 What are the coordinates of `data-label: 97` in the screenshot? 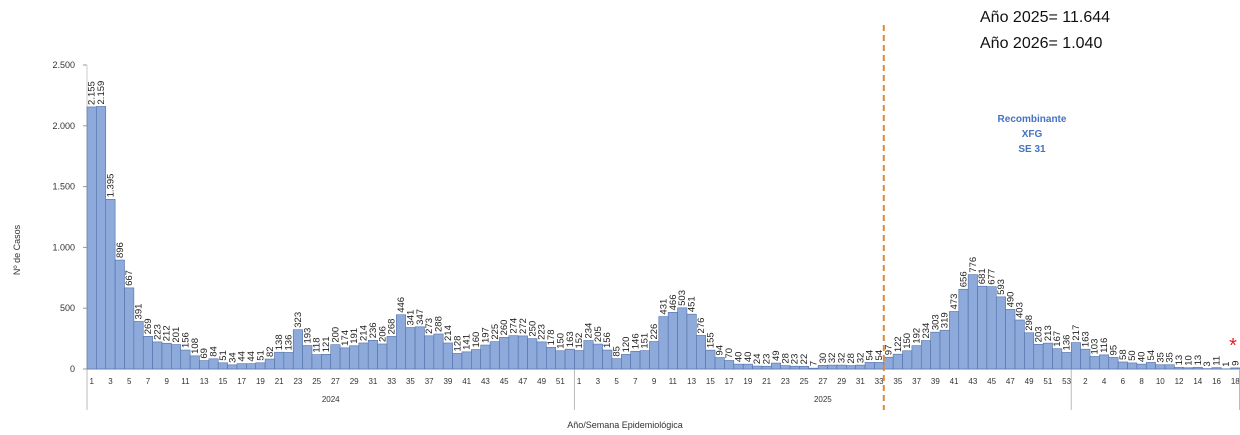 It's located at (888, 350).